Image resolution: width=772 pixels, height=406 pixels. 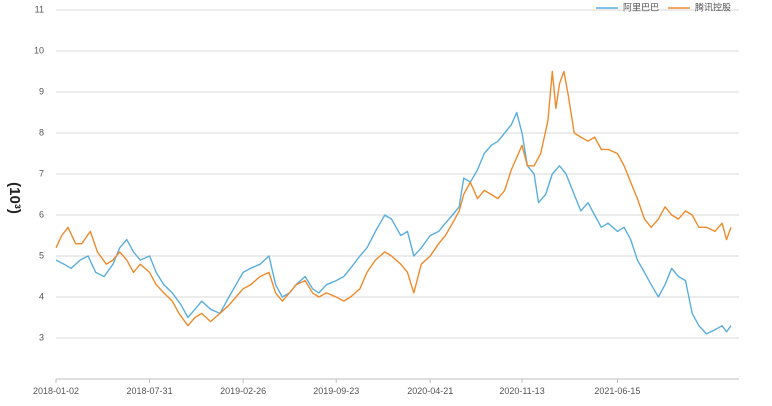 I want to click on y-tick-label: 9, so click(x=41, y=91).